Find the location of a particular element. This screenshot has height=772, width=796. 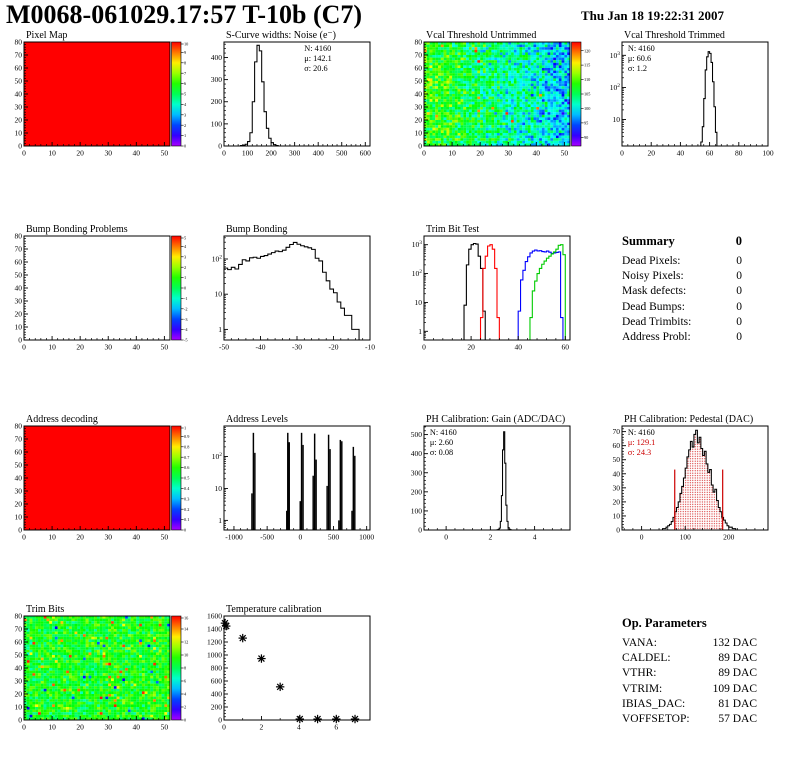

row-label: Dead Pixels: is located at coordinates (651, 261).